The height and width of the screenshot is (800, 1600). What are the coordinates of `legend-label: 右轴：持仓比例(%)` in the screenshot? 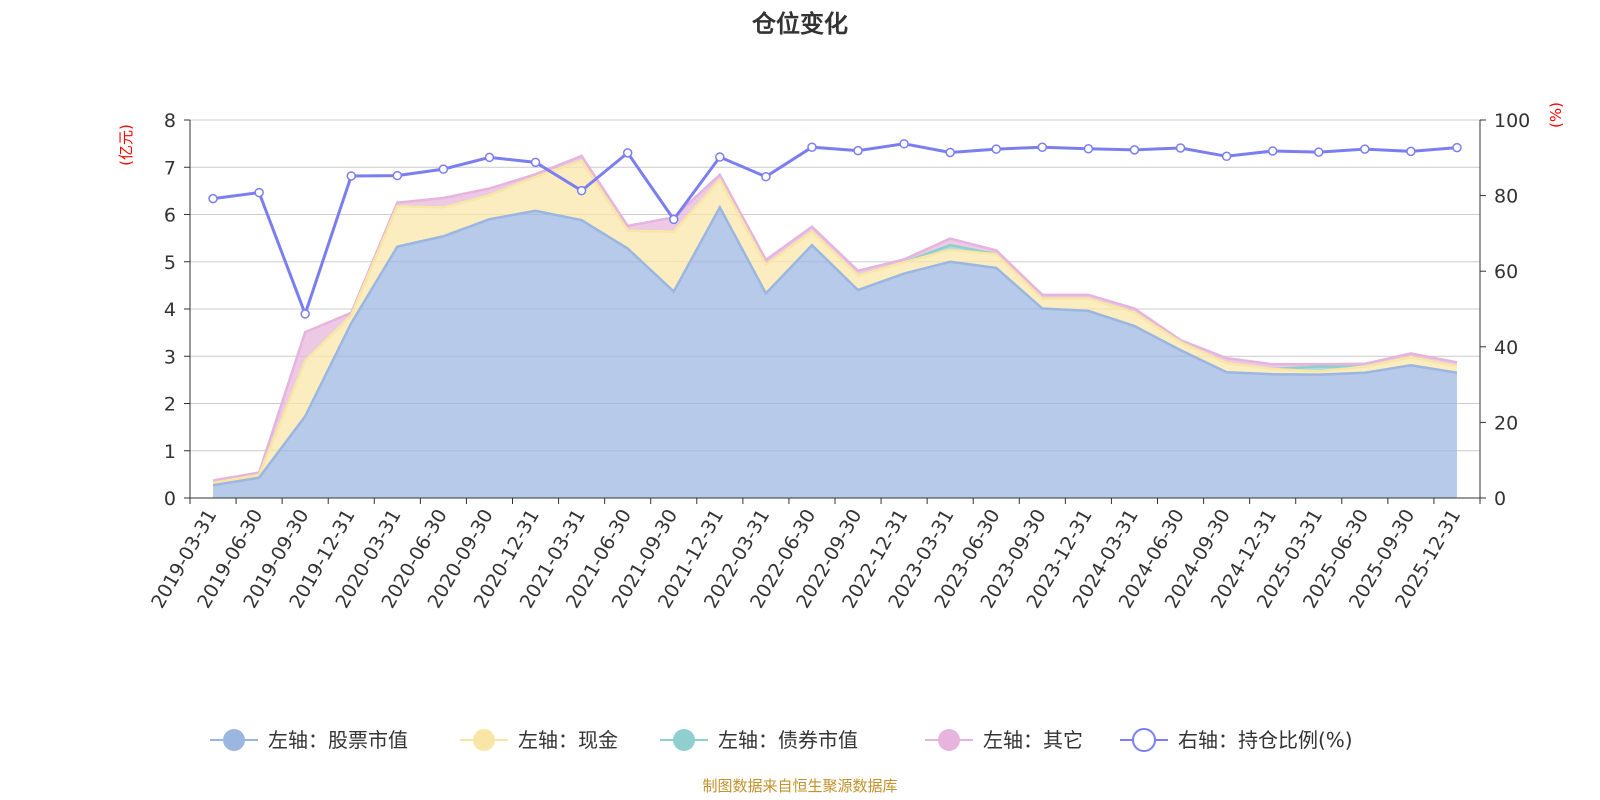 It's located at (1265, 740).